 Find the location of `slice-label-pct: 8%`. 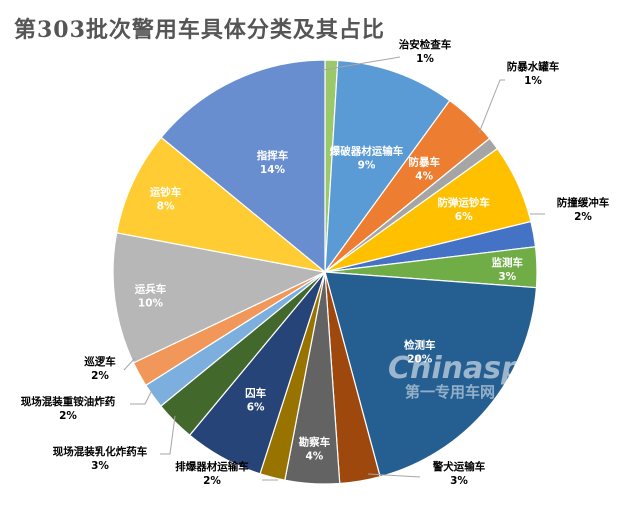

slice-label-pct: 8% is located at coordinates (166, 207).